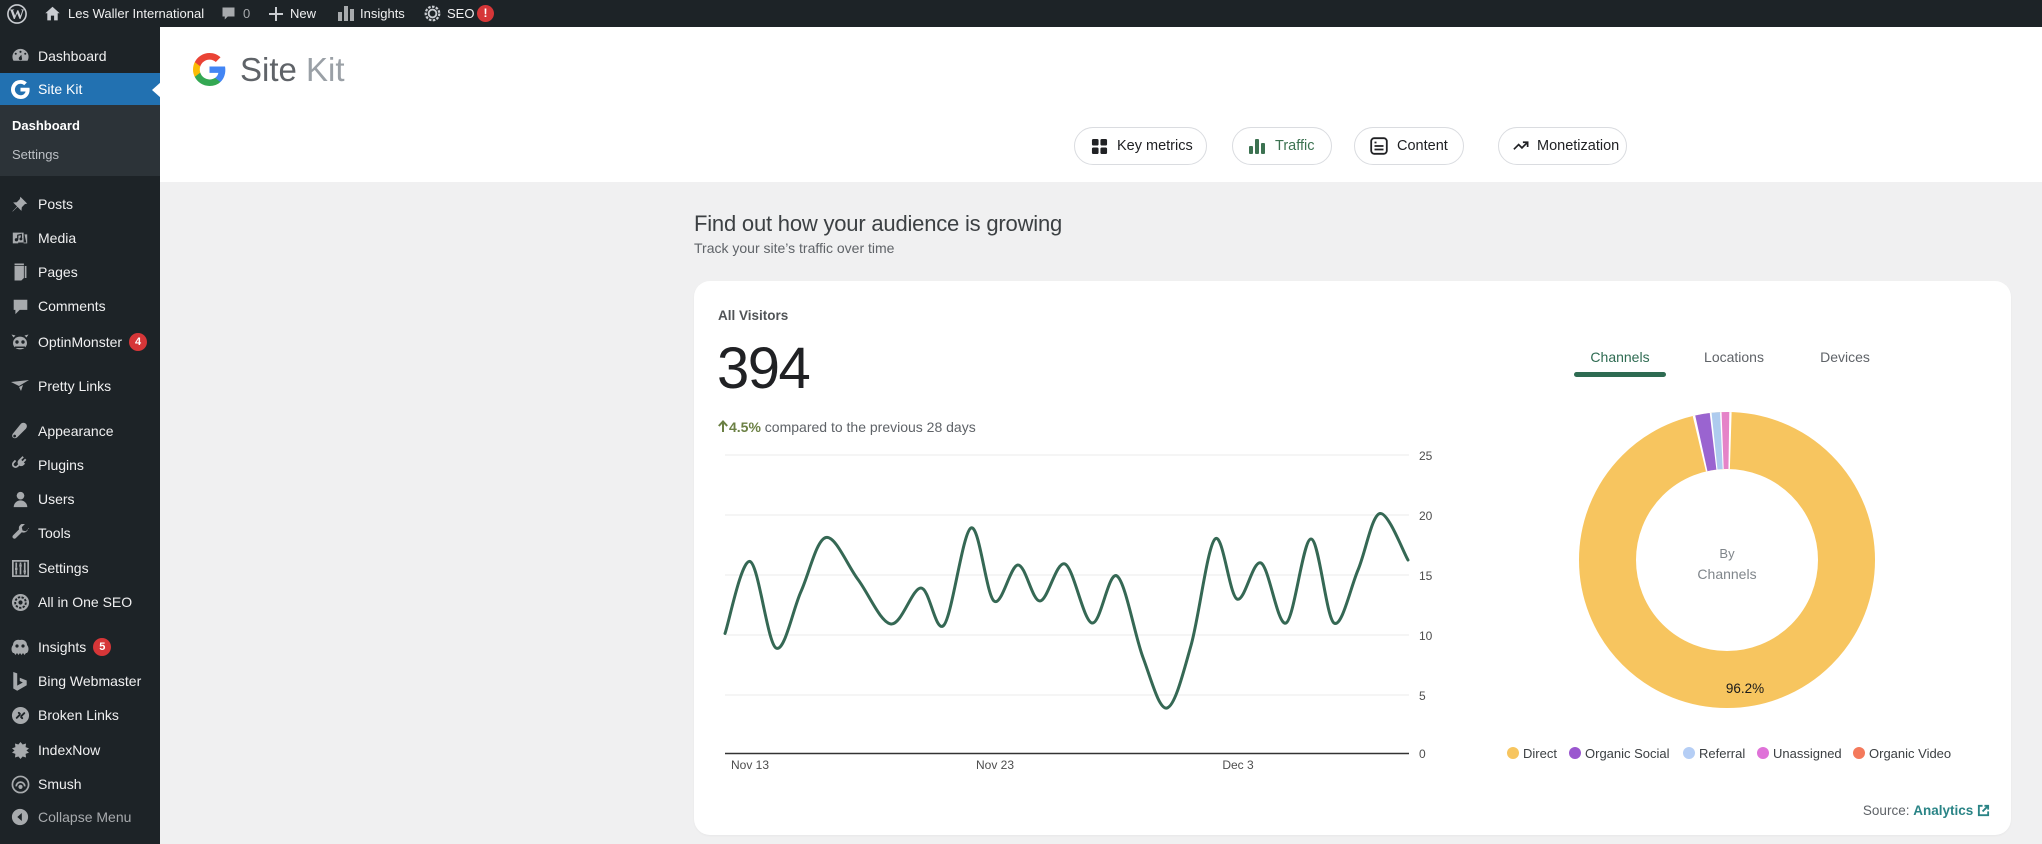 The image size is (2042, 844). Describe the element at coordinates (995, 765) in the screenshot. I see `svg-text: Nov 23` at that location.